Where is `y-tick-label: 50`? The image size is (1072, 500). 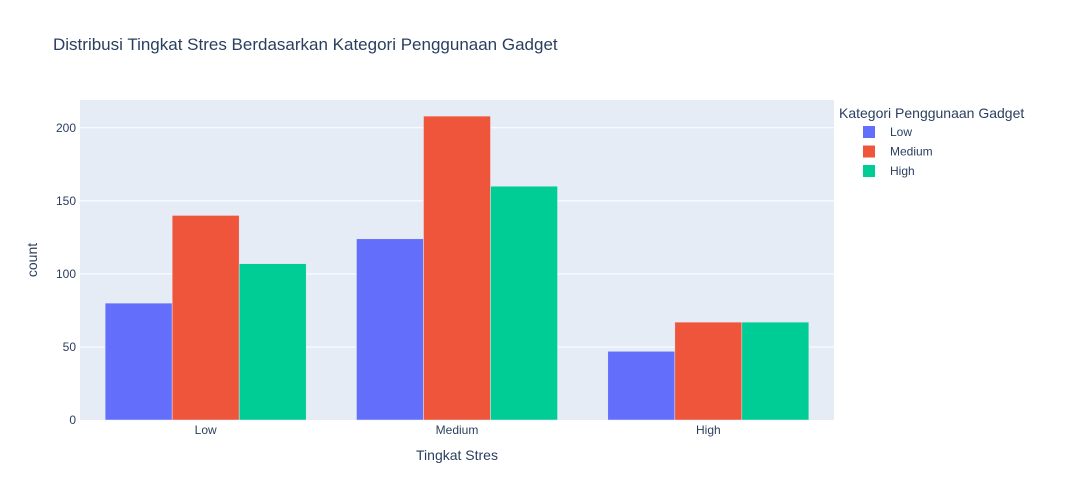
y-tick-label: 50 is located at coordinates (70, 347).